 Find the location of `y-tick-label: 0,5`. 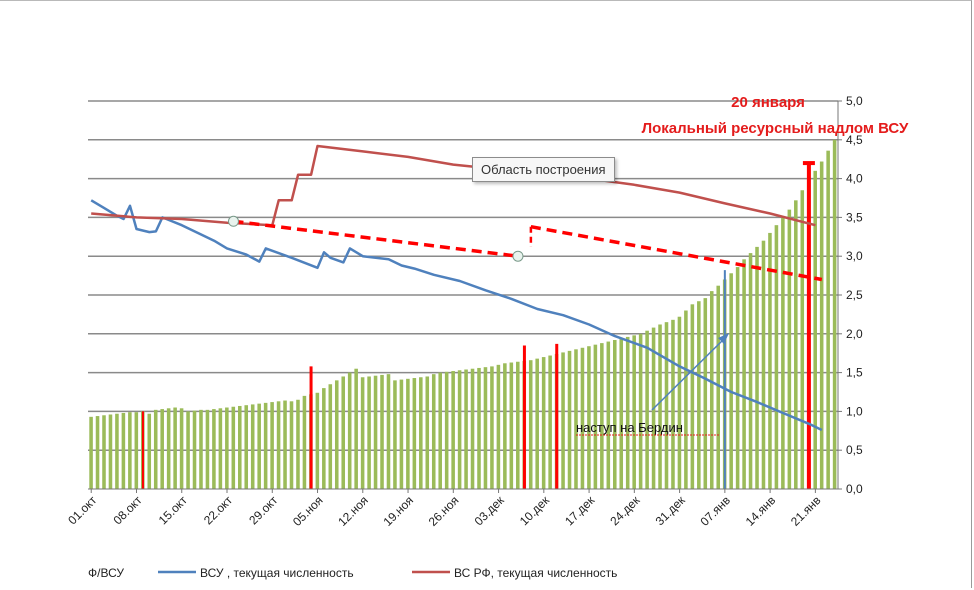

y-tick-label: 0,5 is located at coordinates (854, 450).